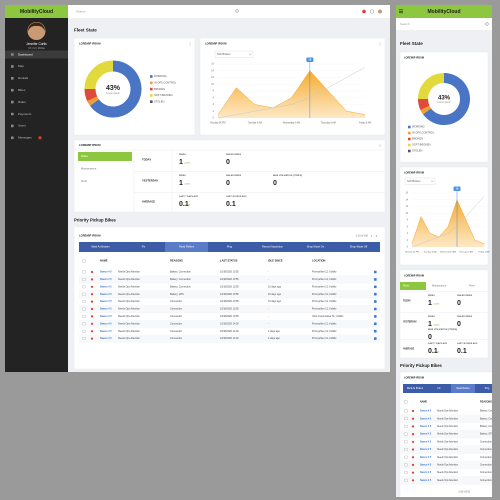 The image size is (500, 500). I want to click on nav-item: Dashboard, so click(25, 54).